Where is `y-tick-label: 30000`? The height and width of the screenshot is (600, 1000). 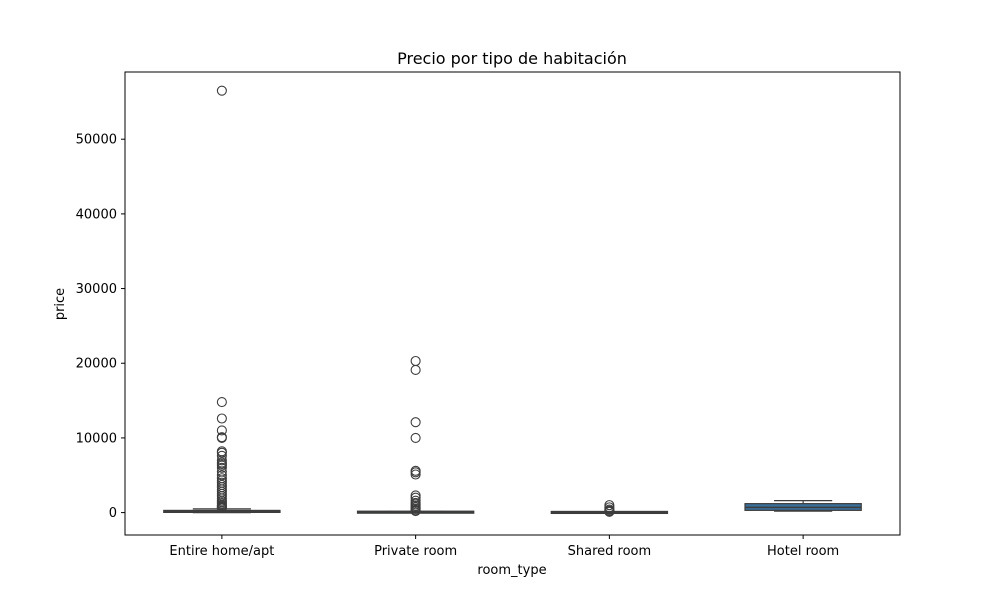
y-tick-label: 30000 is located at coordinates (96, 289).